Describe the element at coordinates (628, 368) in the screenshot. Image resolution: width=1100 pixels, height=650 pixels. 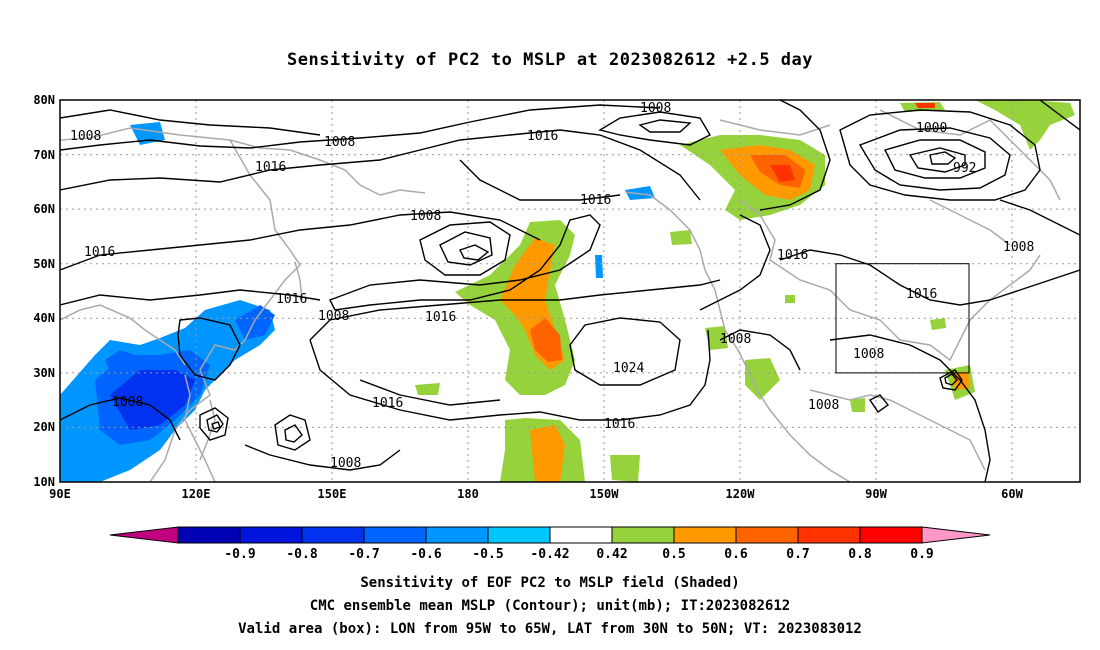
I see `contour-label: 1024` at that location.